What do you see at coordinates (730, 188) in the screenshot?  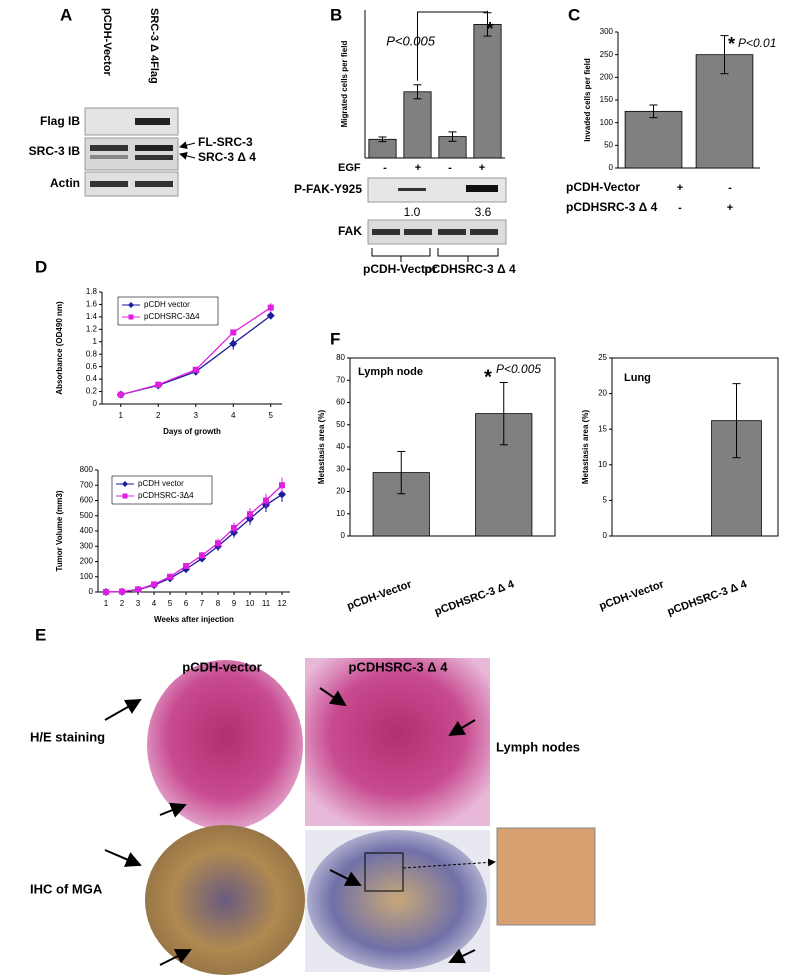 I see `sign: -` at bounding box center [730, 188].